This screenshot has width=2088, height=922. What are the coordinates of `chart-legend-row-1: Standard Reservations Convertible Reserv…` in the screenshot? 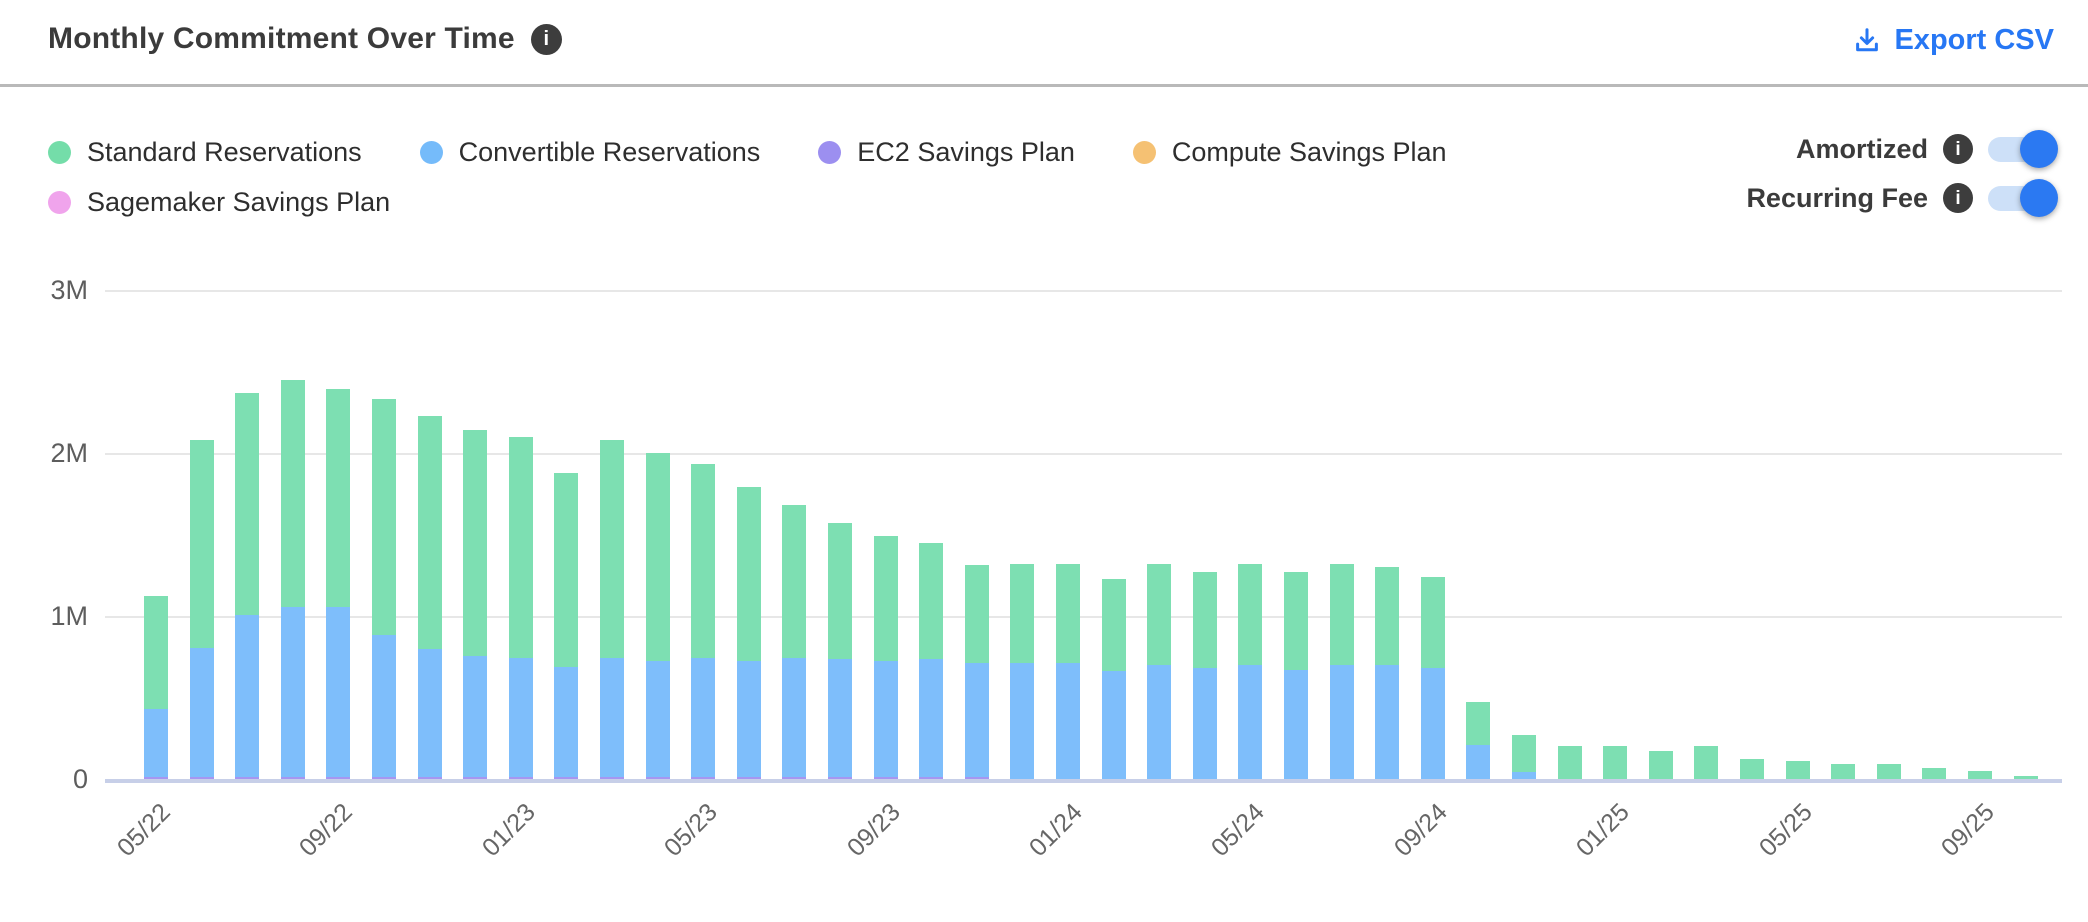 It's located at (747, 152).